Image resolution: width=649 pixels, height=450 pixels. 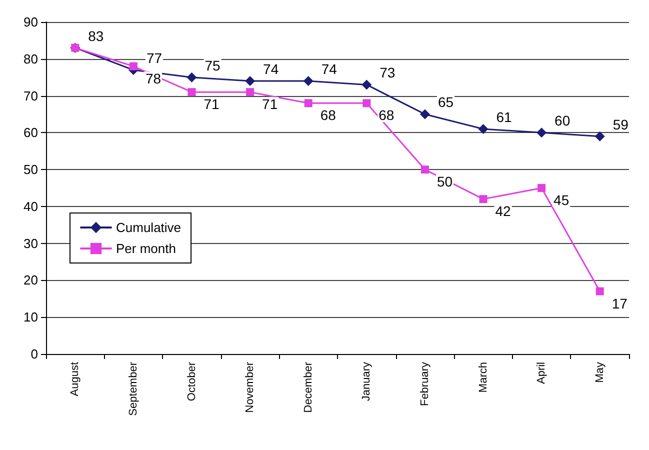 What do you see at coordinates (600, 372) in the screenshot?
I see `x-tick-label: May` at bounding box center [600, 372].